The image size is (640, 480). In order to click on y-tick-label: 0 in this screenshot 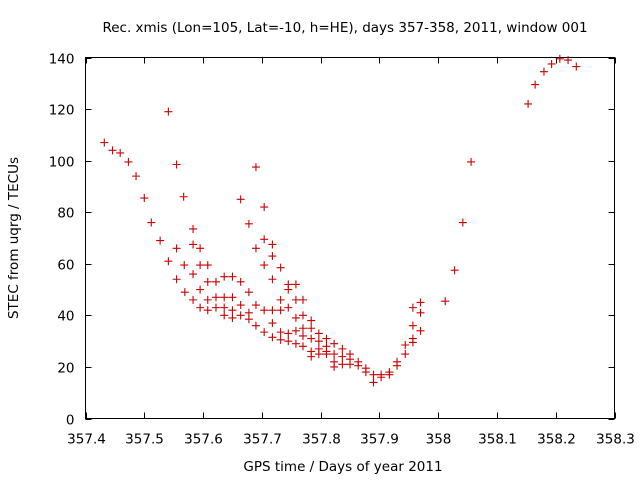, I will do `click(70, 421)`.